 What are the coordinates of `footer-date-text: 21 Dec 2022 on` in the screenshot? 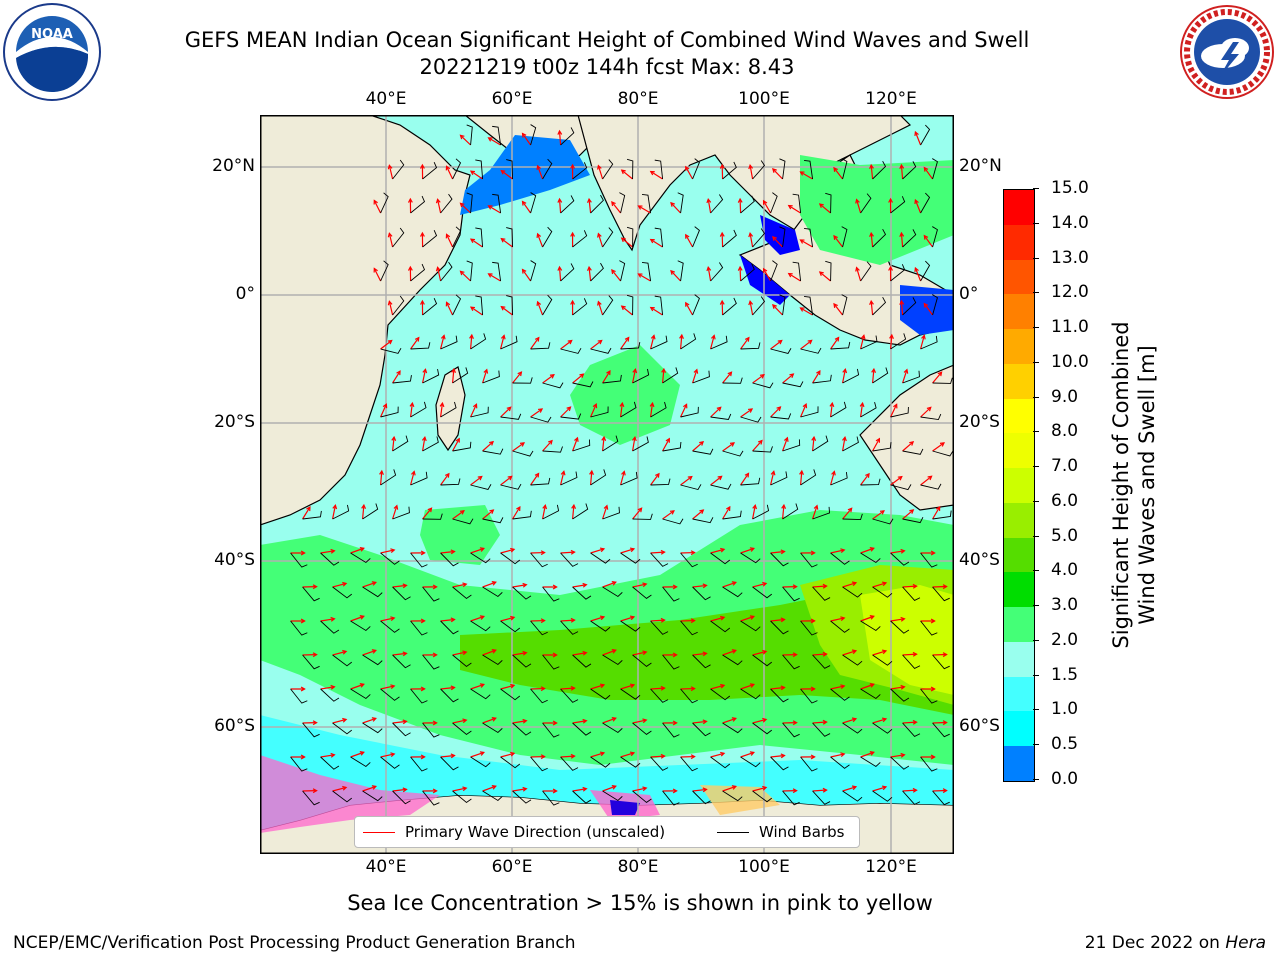 It's located at (1155, 943).